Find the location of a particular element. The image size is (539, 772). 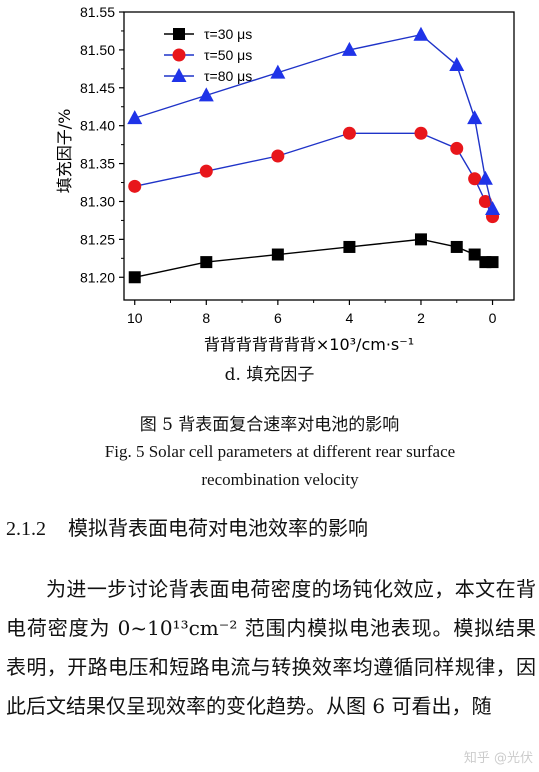

y-tick-label-7: 81.55 is located at coordinates (97, 12).